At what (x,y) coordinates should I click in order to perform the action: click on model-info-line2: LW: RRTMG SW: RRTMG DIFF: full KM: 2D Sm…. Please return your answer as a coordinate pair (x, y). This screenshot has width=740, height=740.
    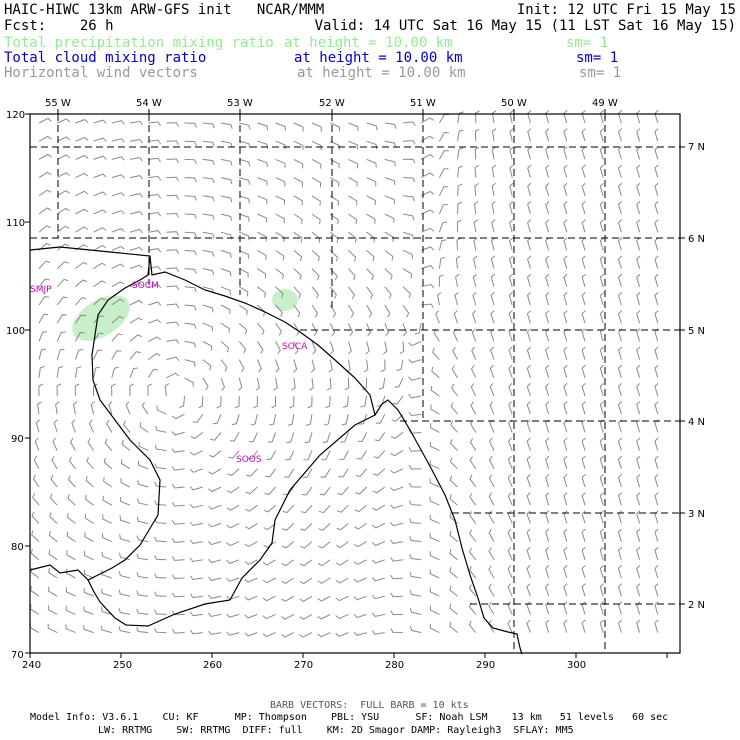
    Looking at the image, I should click on (336, 730).